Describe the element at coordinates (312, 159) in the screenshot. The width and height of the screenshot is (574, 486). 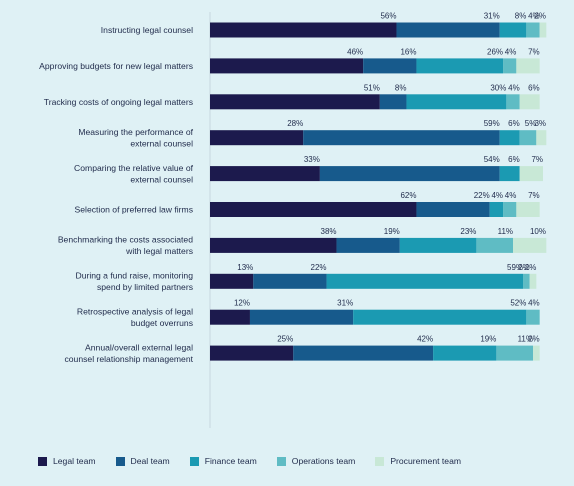
I see `data-label: 33%` at that location.